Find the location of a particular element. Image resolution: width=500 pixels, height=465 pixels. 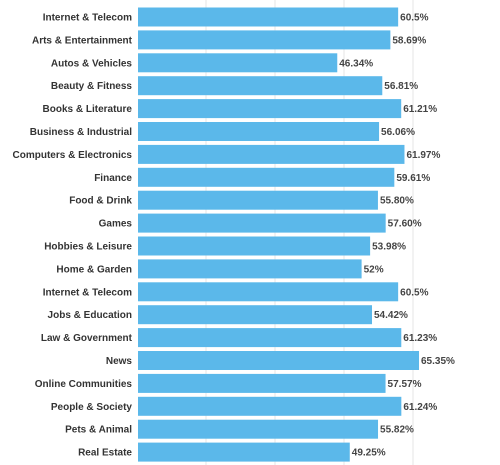

value-label-9: 57.60% is located at coordinates (405, 224).